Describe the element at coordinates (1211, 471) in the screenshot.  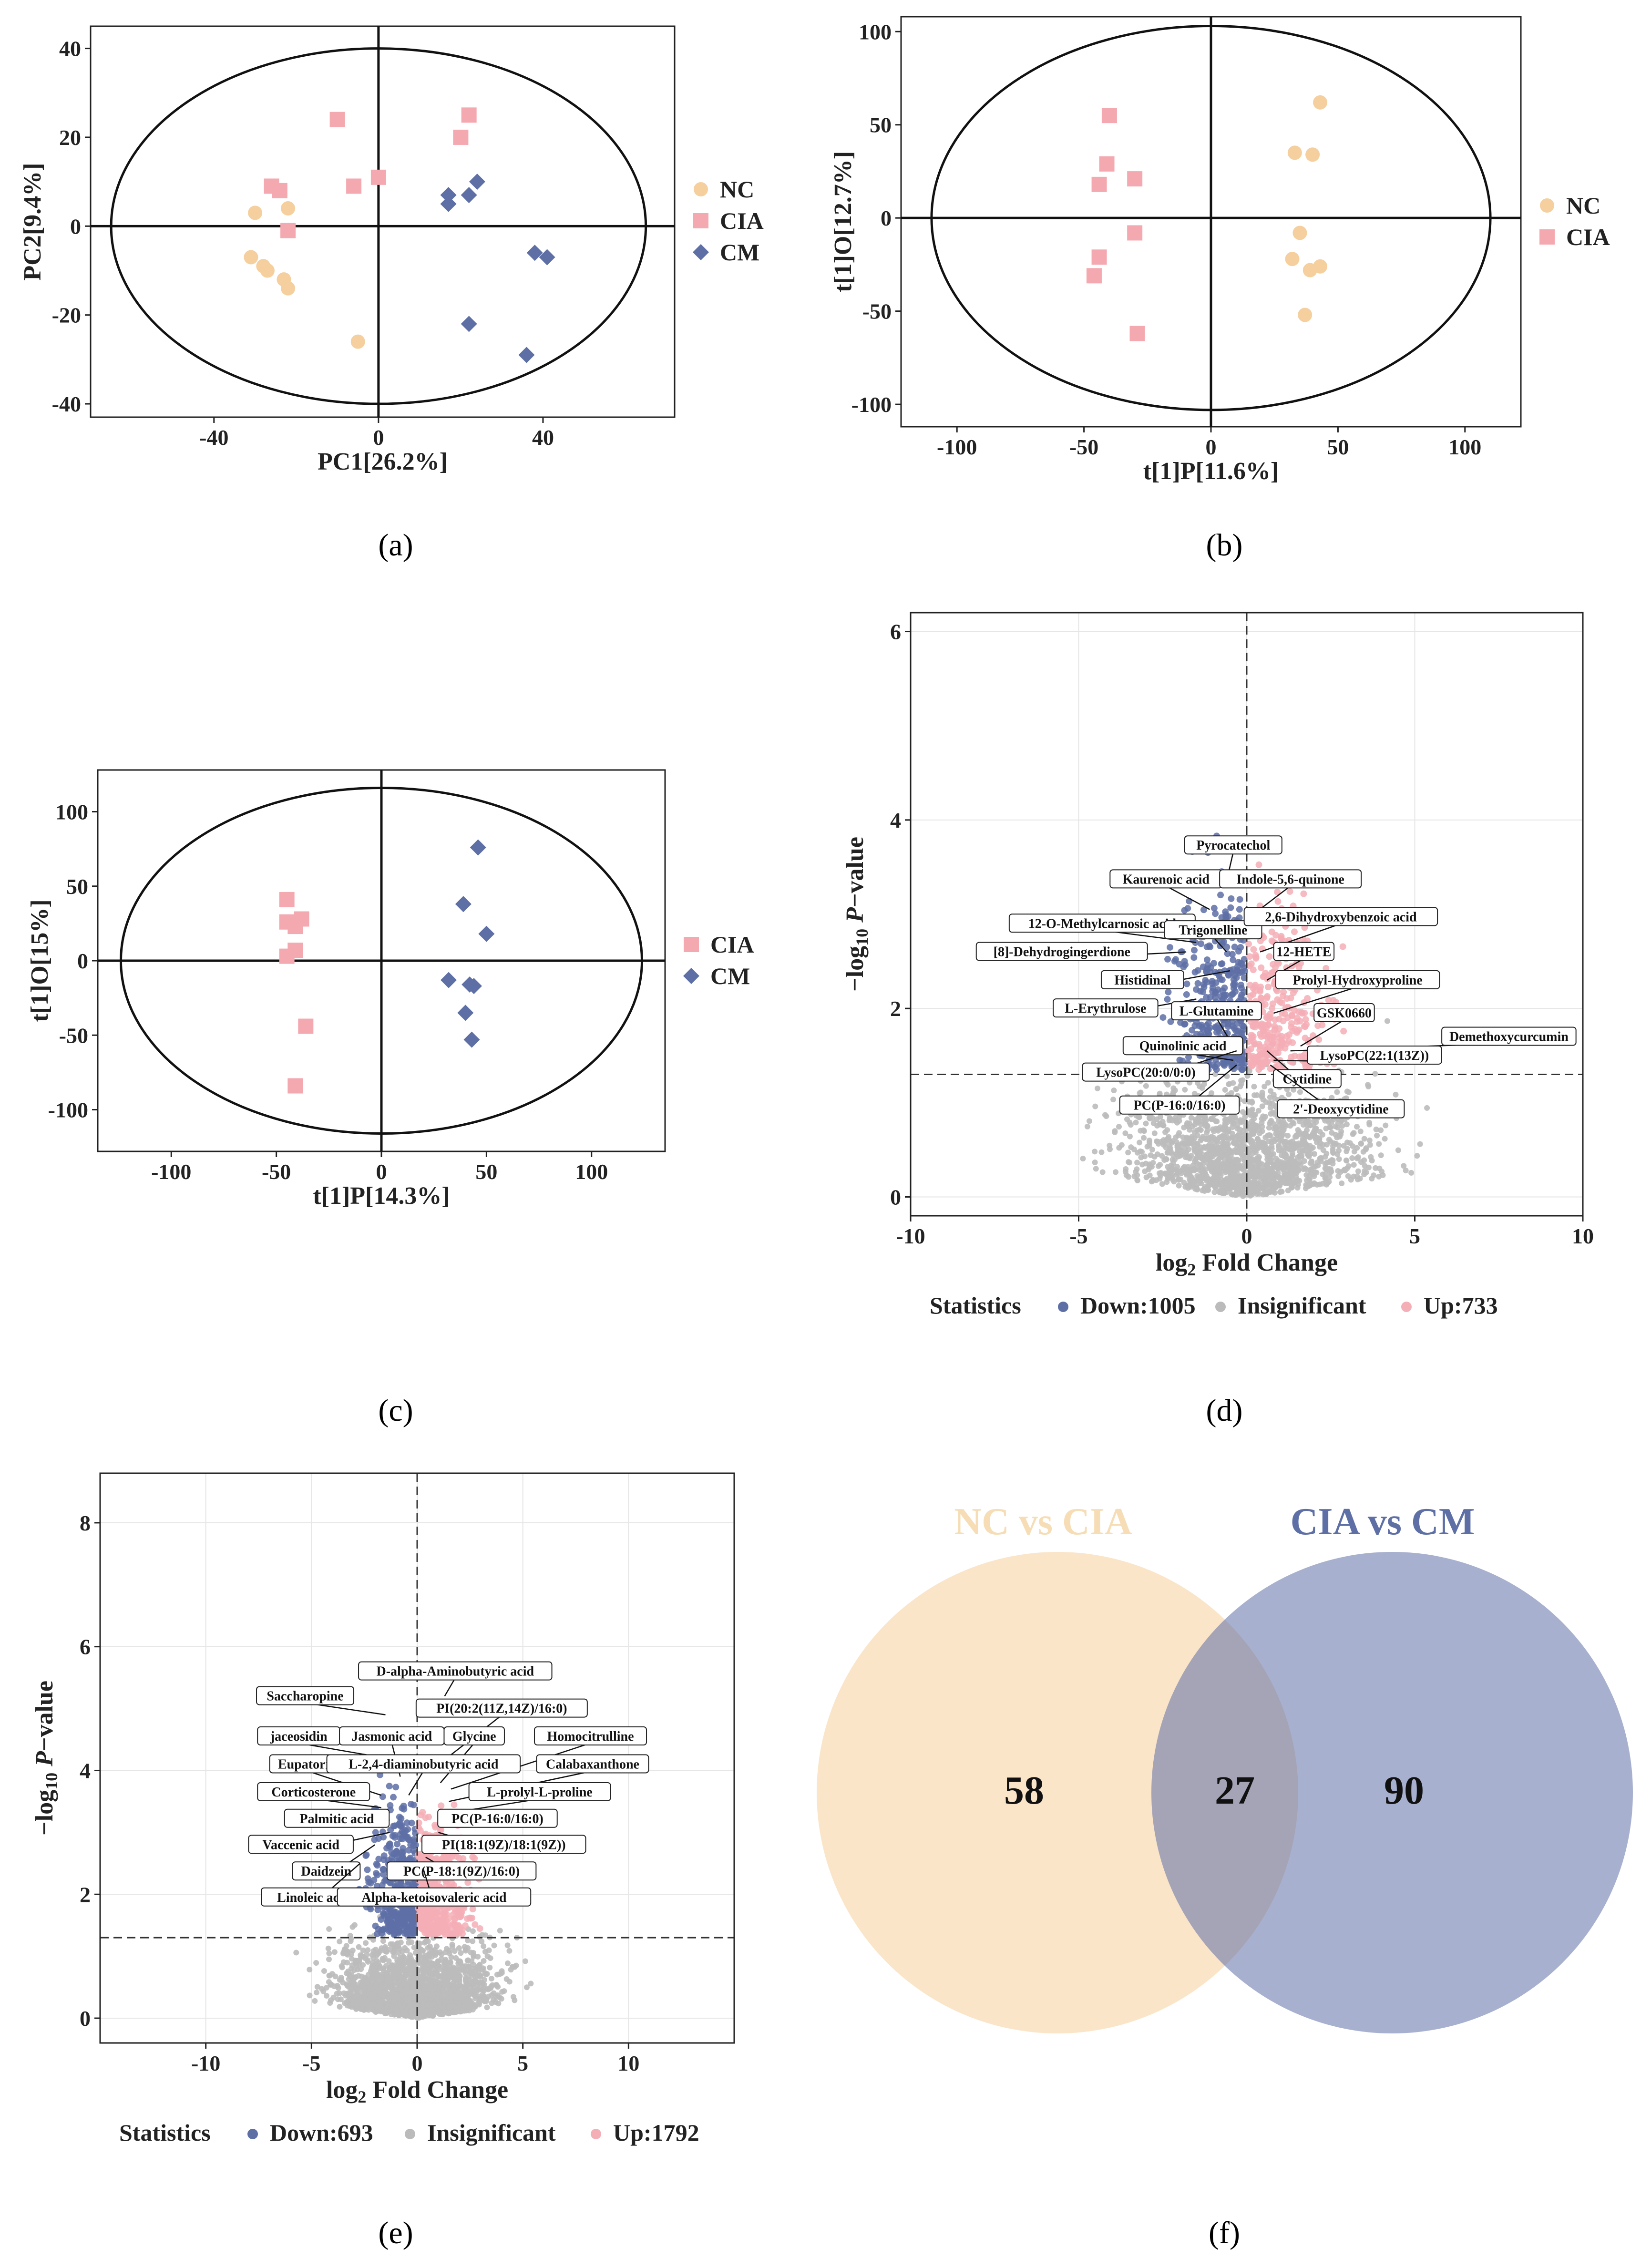
I see `x-axis-label: t[1]P[11.6%]` at that location.